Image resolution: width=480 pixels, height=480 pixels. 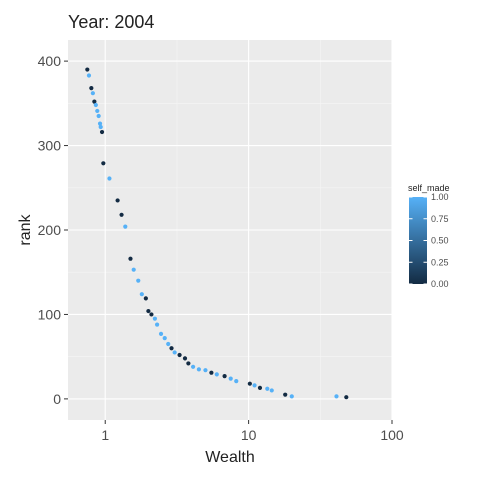 I want to click on x-axis-title: Wealth, so click(x=230, y=457).